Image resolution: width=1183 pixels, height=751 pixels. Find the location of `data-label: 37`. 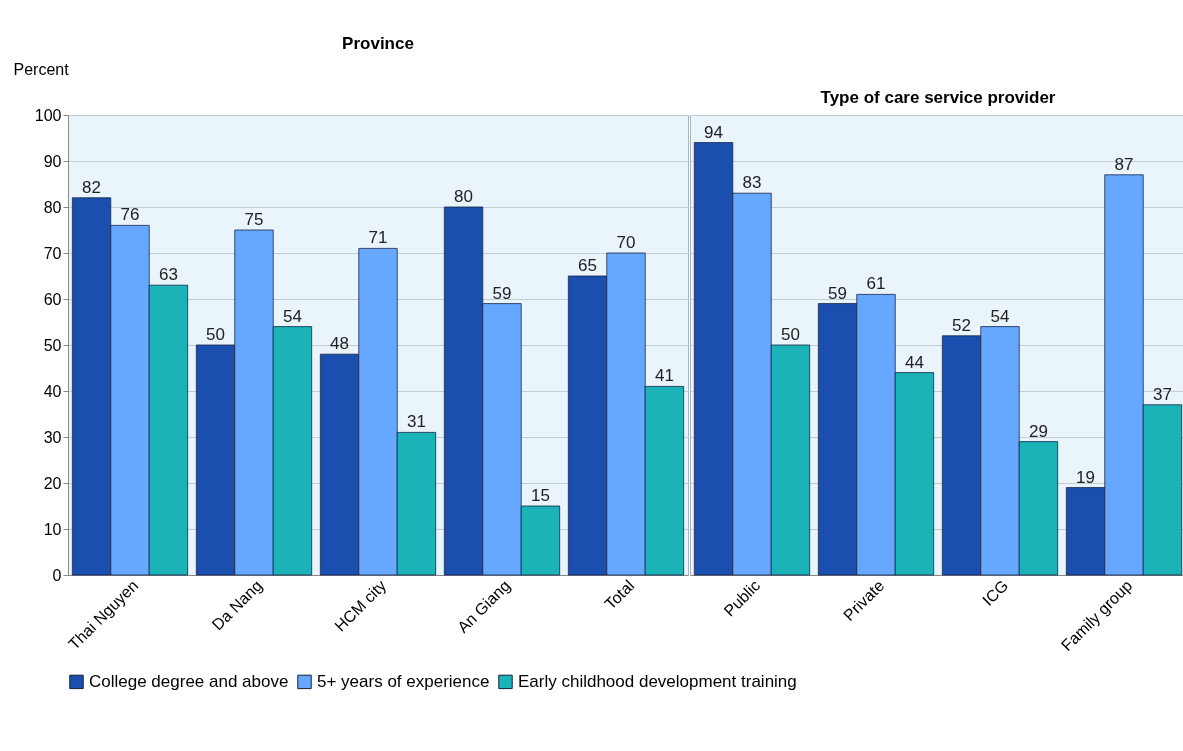

data-label: 37 is located at coordinates (1162, 394).